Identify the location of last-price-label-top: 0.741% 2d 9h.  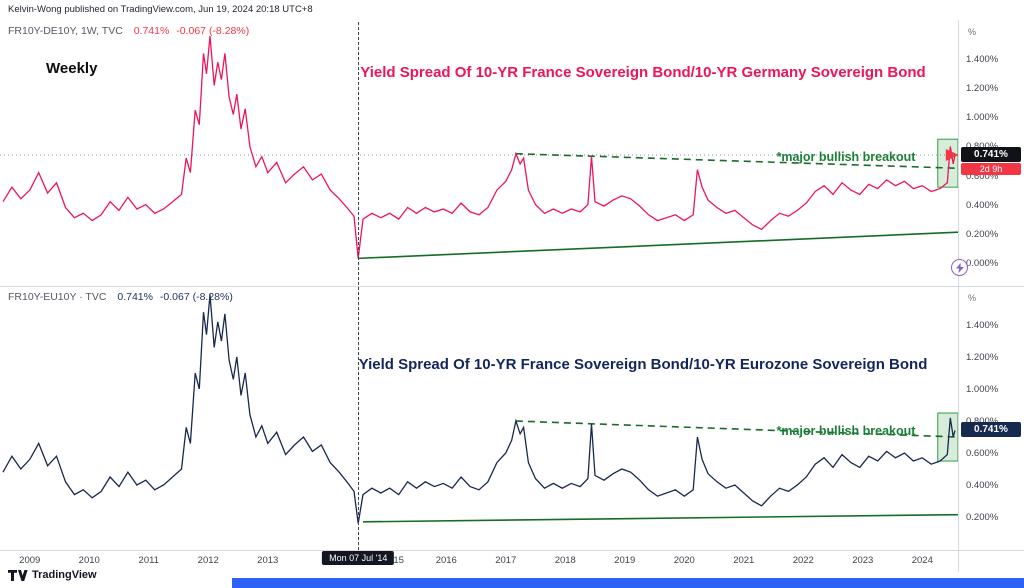
(991, 161).